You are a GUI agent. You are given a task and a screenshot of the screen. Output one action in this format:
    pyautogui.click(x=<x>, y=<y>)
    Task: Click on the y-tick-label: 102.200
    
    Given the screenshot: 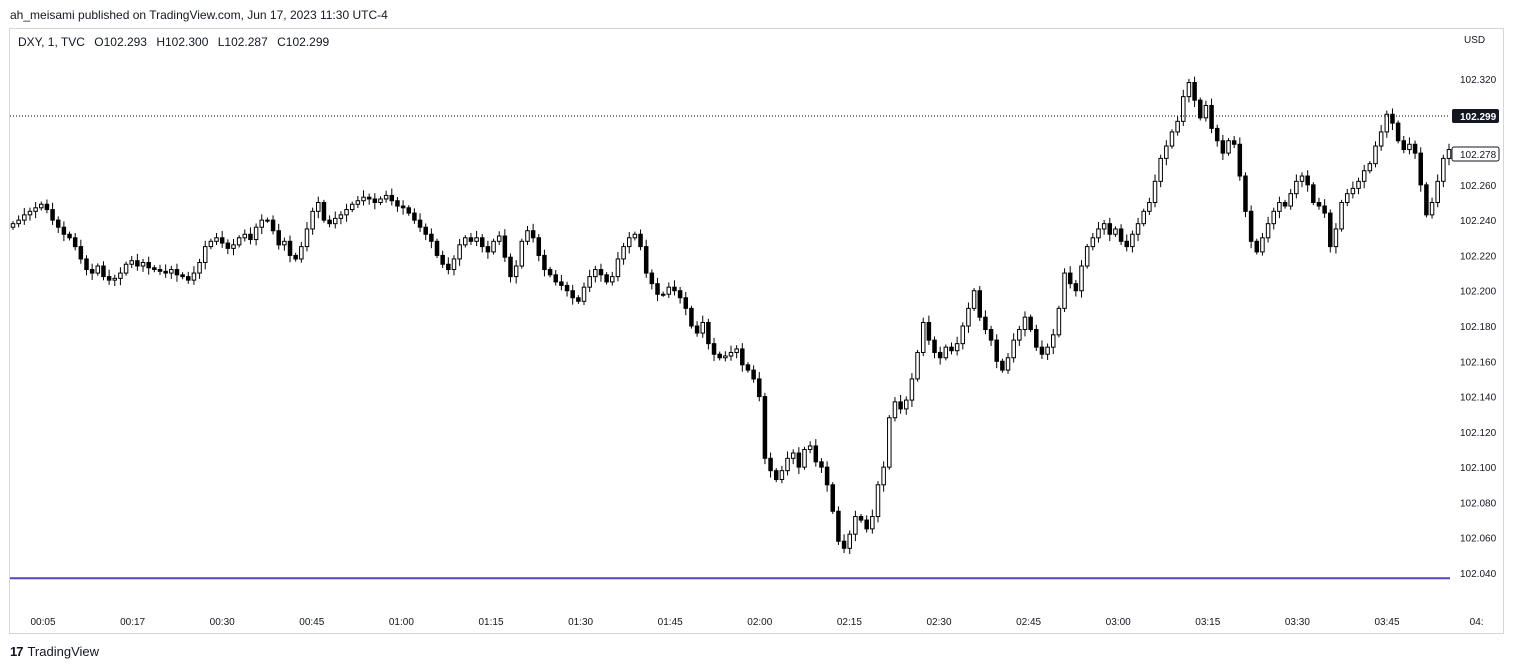 What is the action you would take?
    pyautogui.click(x=1478, y=292)
    